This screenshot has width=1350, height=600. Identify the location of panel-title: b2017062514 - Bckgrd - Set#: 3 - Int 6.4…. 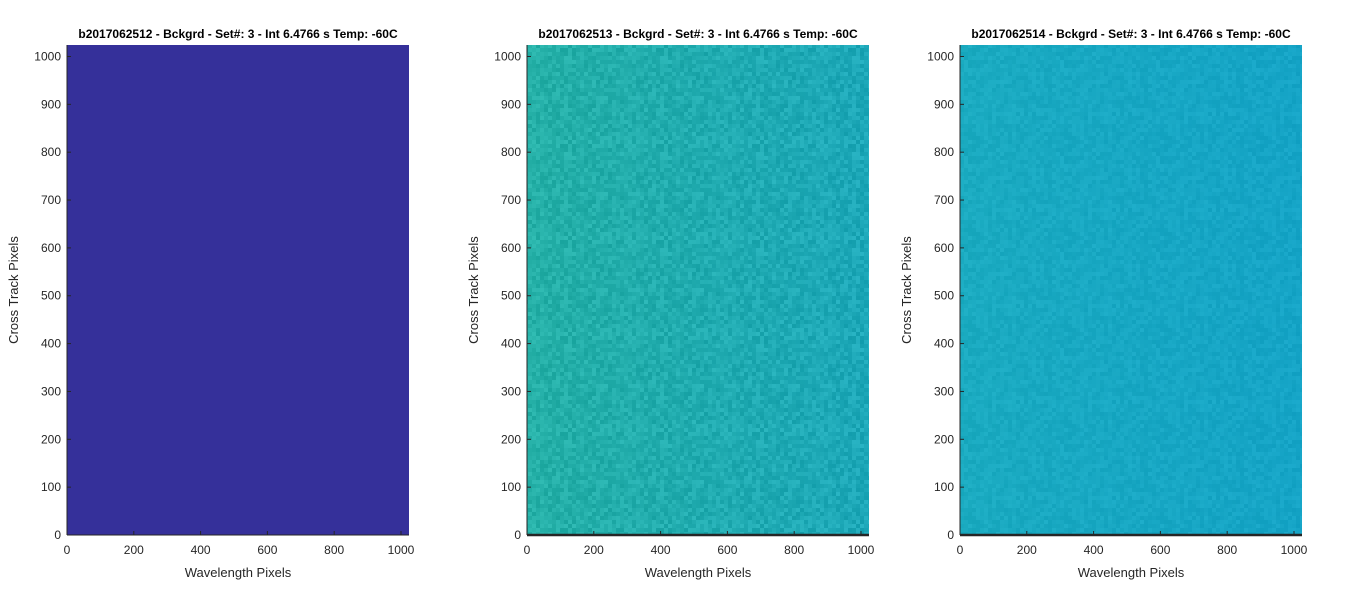
(1131, 34).